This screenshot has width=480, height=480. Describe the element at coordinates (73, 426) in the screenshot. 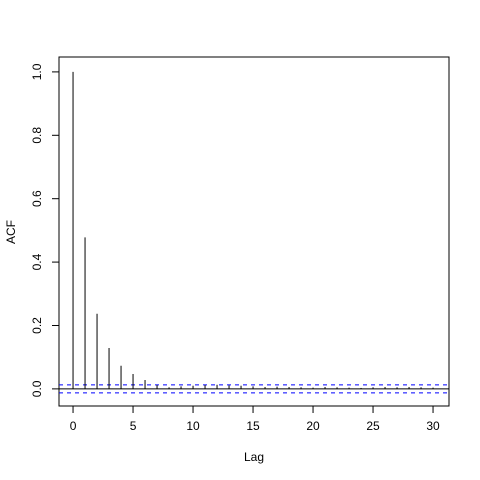

I see `x-tick-label: 0` at that location.